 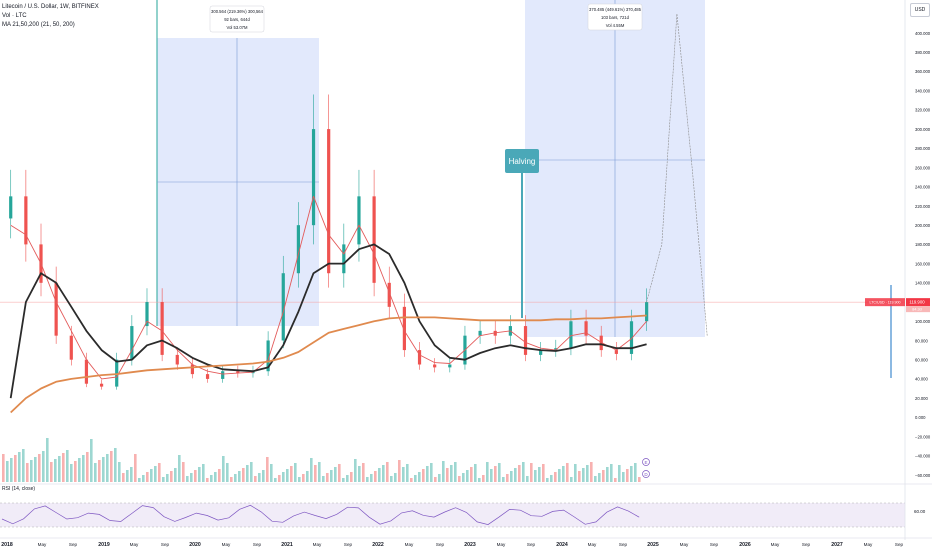 I want to click on price-tick-label: 220.000, so click(x=923, y=206).